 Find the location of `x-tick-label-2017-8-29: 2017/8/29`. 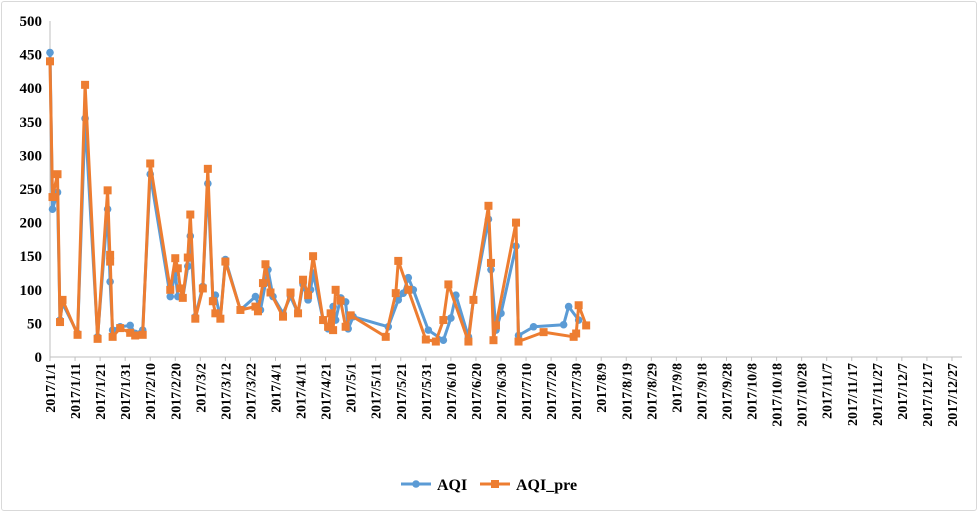

x-tick-label-2017-8-29: 2017/8/29 is located at coordinates (652, 391).